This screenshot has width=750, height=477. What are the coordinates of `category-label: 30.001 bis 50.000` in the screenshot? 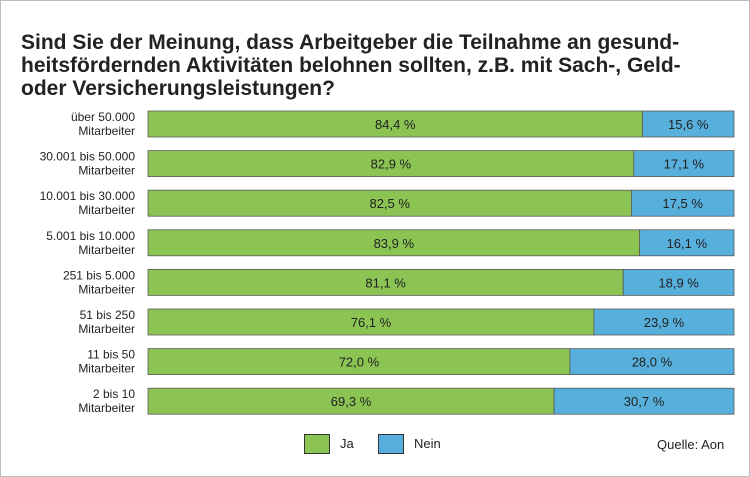 It's located at (88, 157).